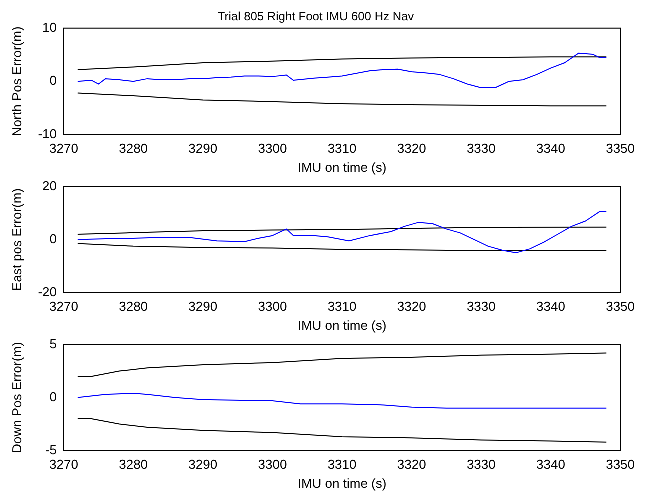 This screenshot has width=646, height=501. I want to click on y-axis-title: Down Pos Error(m), so click(16, 398).